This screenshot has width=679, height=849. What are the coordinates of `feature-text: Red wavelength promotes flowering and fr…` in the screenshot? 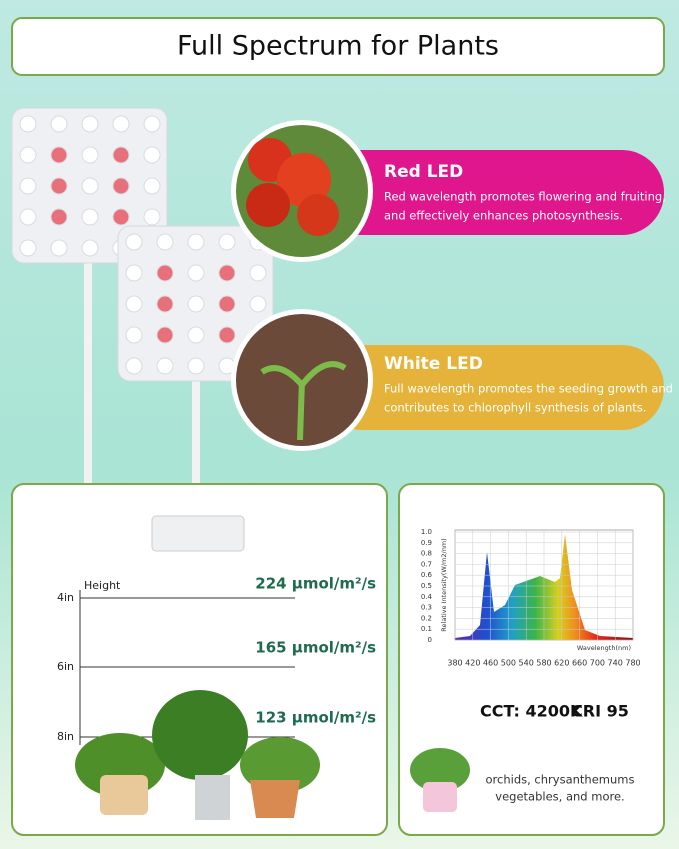 It's located at (525, 197).